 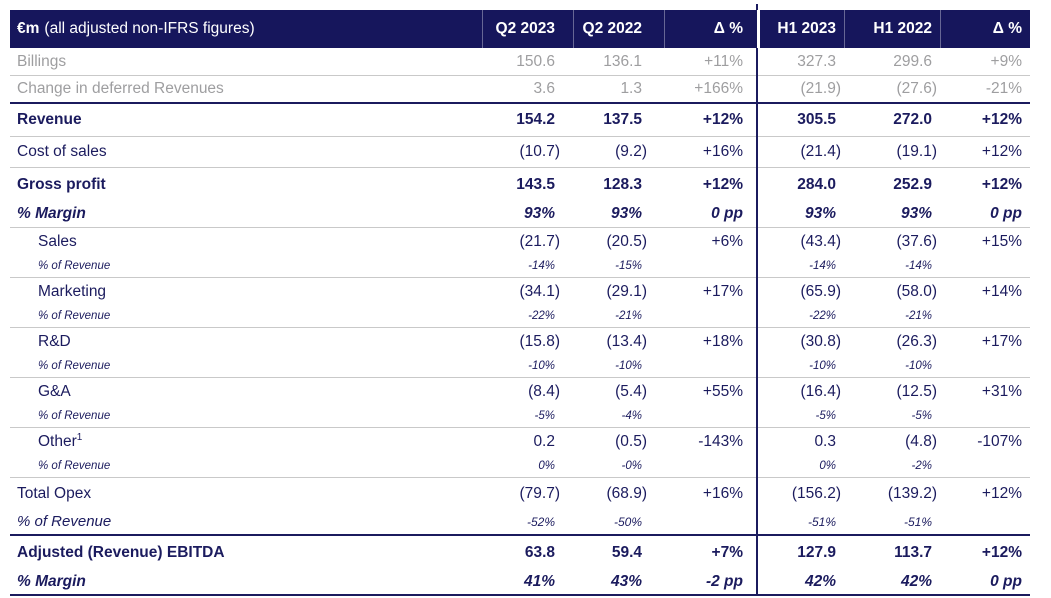 I want to click on cell-value: 299.6, so click(x=912, y=61).